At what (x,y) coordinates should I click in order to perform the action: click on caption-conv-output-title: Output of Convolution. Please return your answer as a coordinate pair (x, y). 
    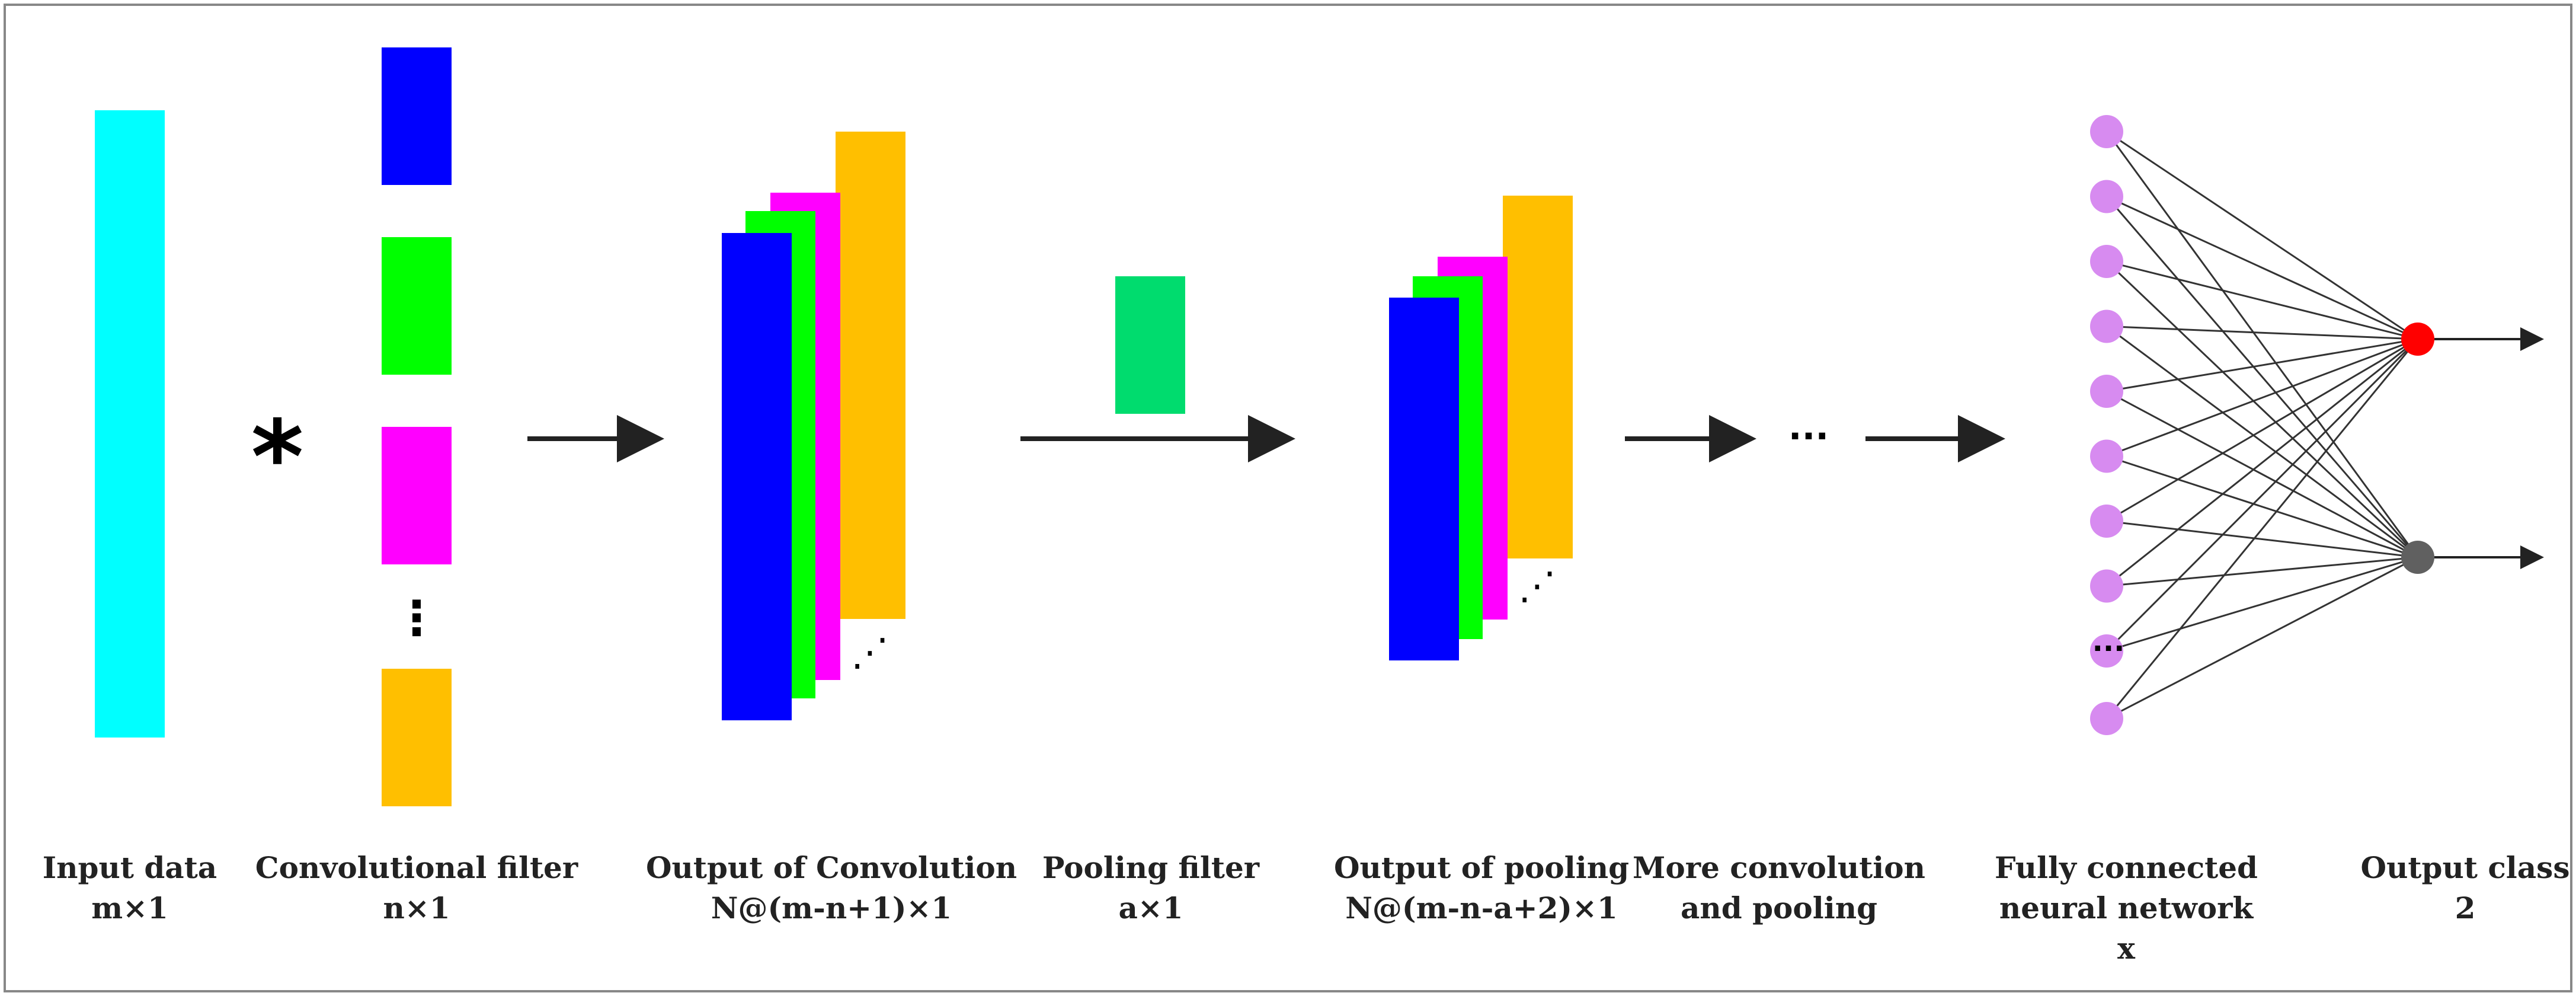
    Looking at the image, I should click on (831, 868).